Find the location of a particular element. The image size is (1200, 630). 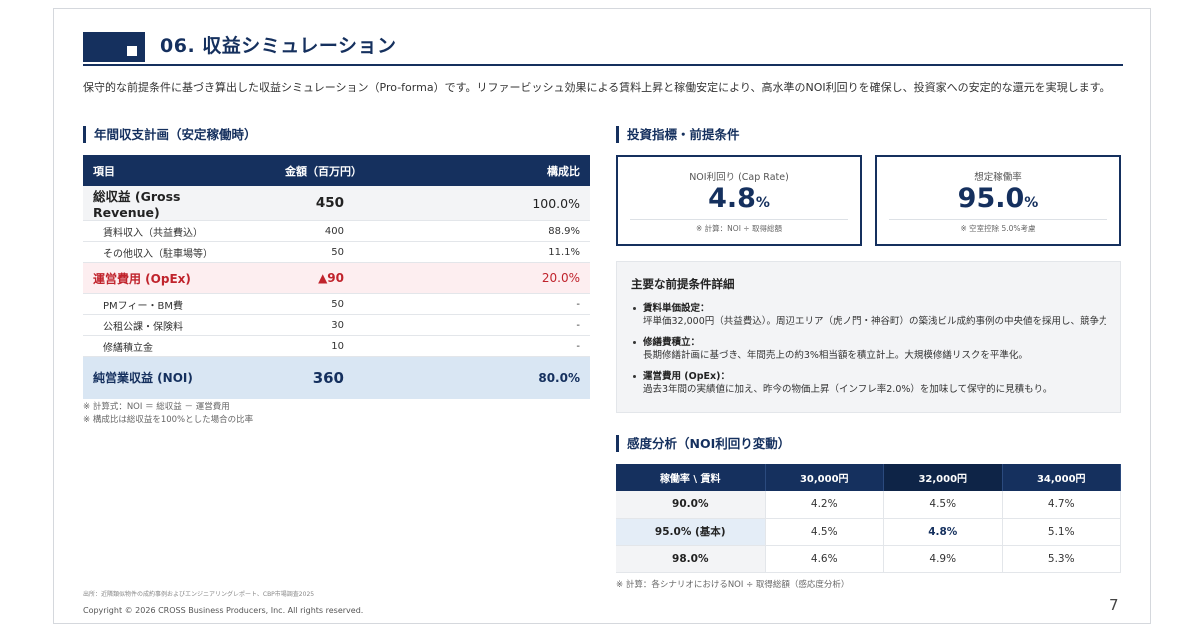

kpi-number: 95.0 is located at coordinates (991, 198).